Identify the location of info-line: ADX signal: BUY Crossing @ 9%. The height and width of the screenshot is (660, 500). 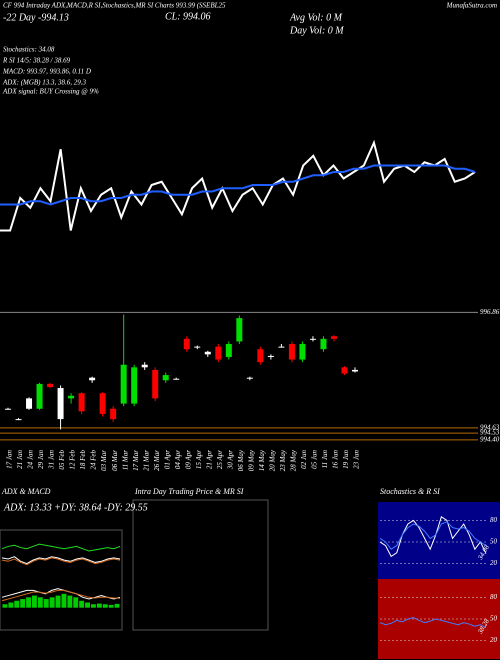
(50, 92).